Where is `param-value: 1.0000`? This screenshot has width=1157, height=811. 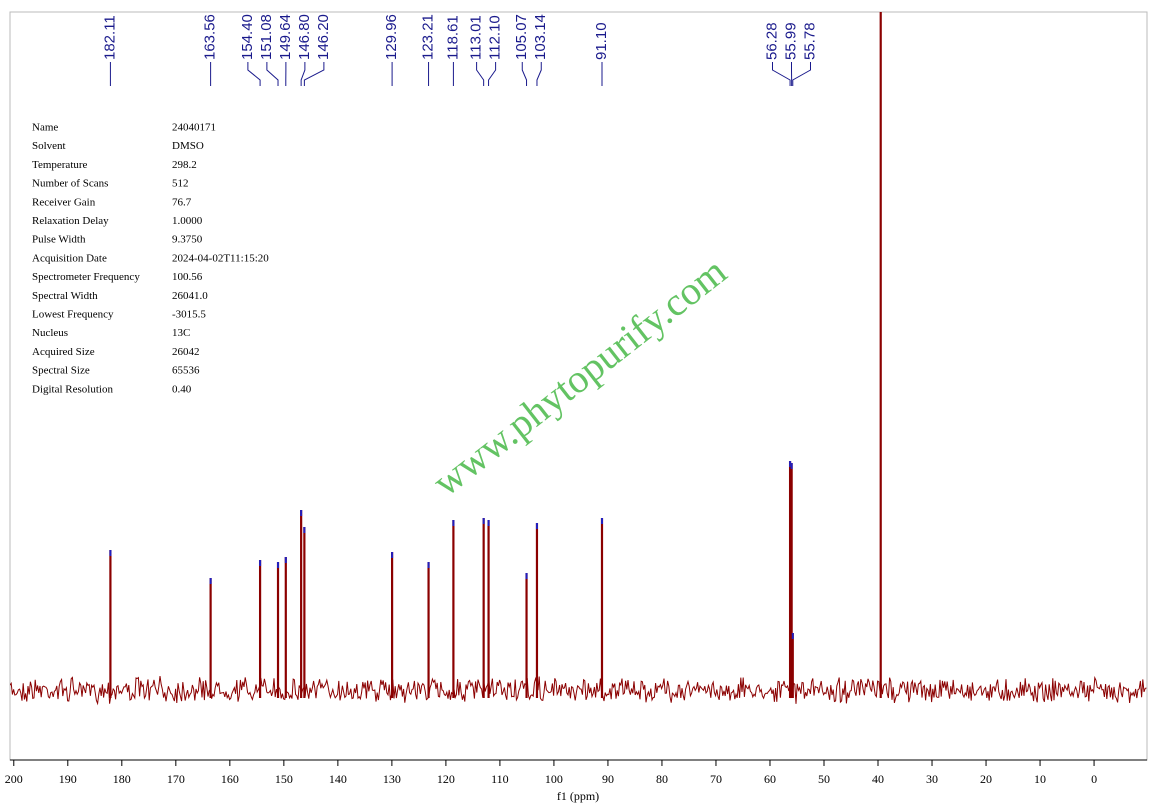
param-value: 1.0000 is located at coordinates (187, 221).